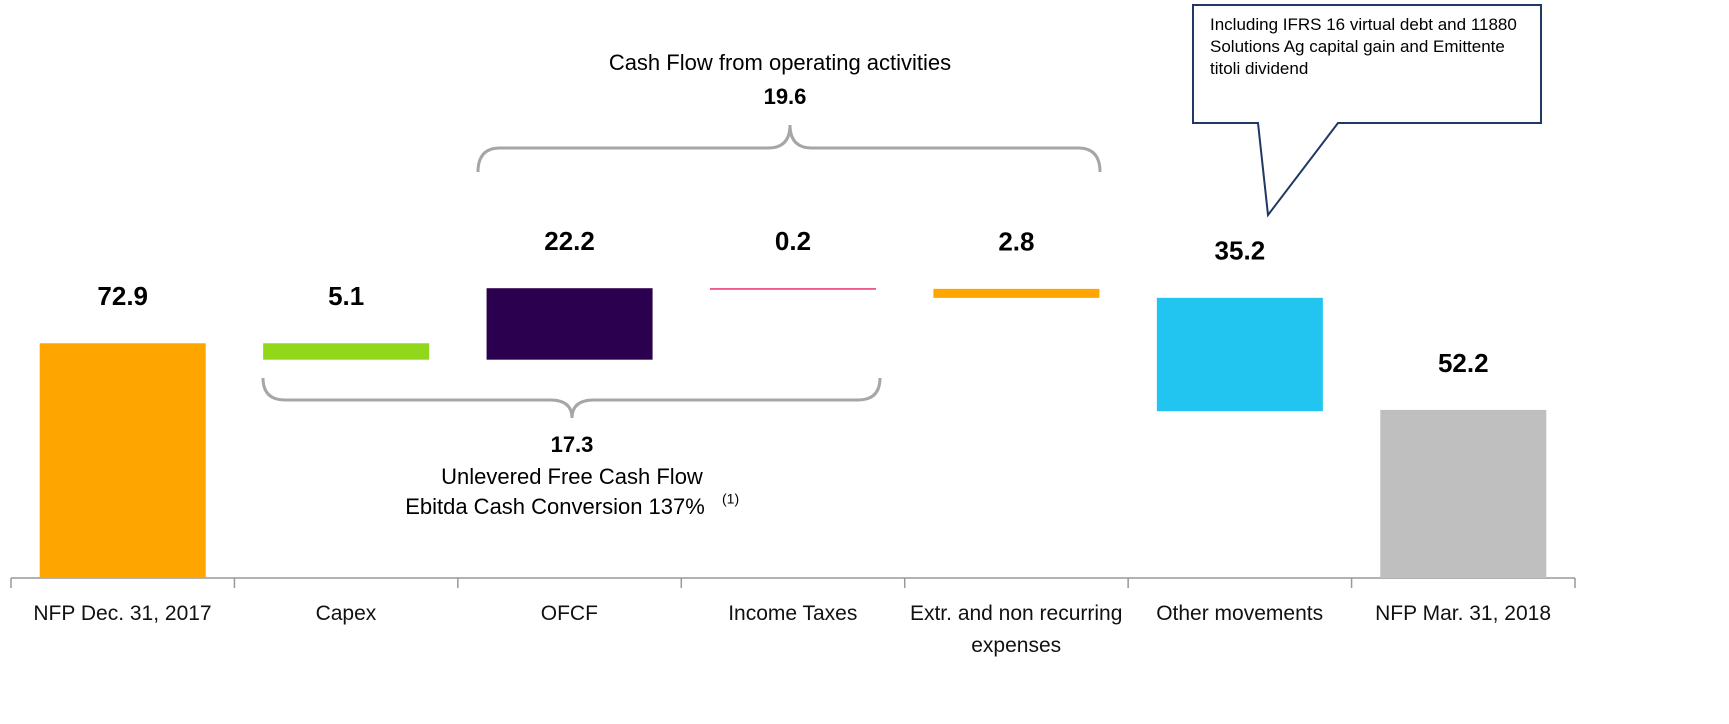  I want to click on bracket-value: 17.3, so click(572, 444).